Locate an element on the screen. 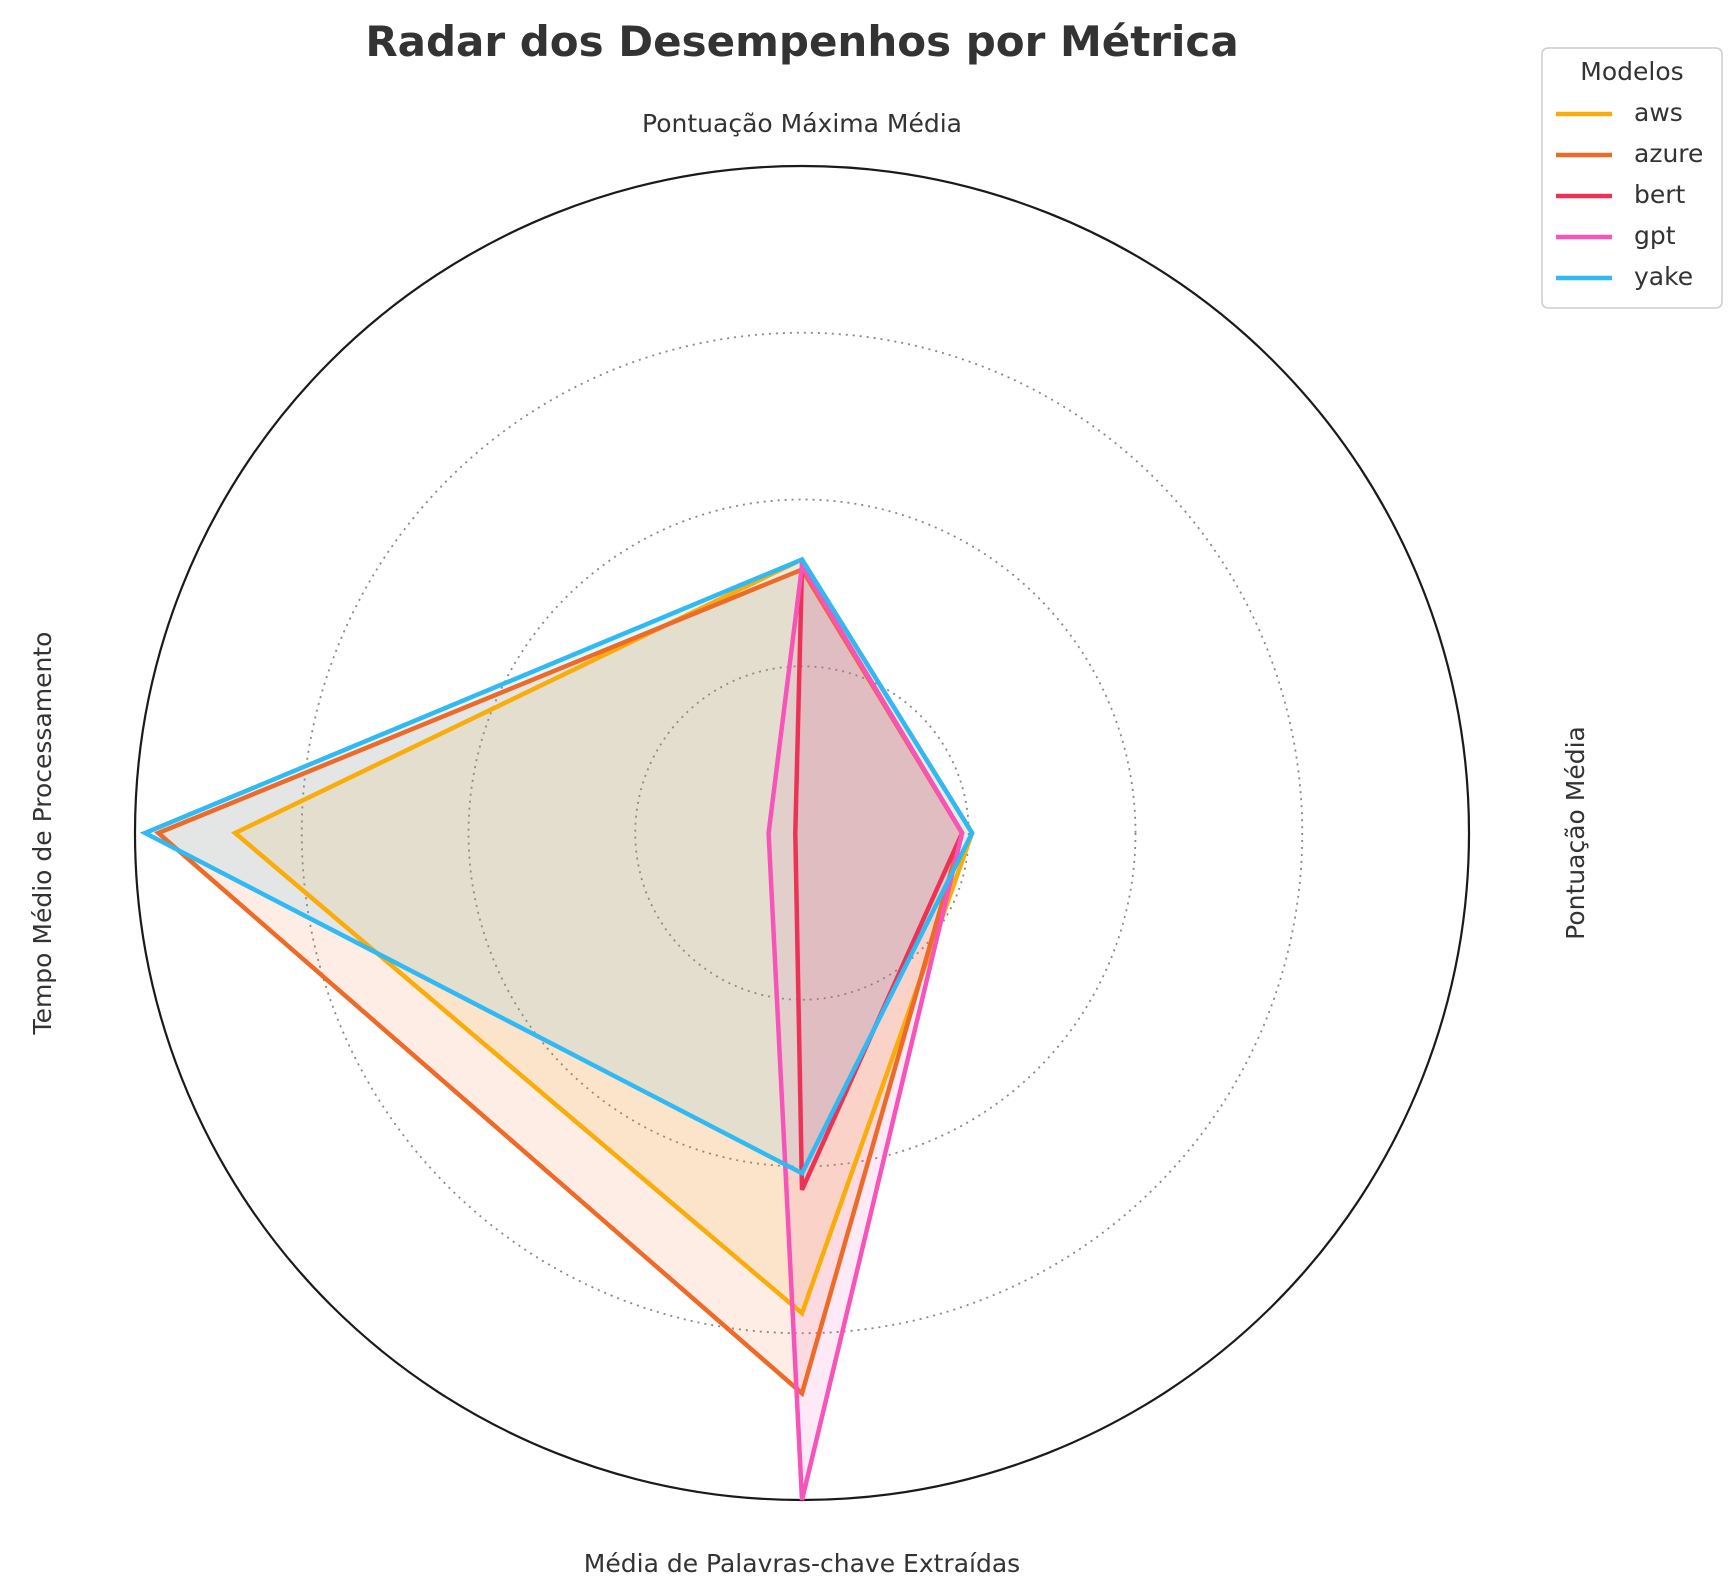 Image resolution: width=1736 pixels, height=1583 pixels. legend-label-aws: aws is located at coordinates (1658, 112).